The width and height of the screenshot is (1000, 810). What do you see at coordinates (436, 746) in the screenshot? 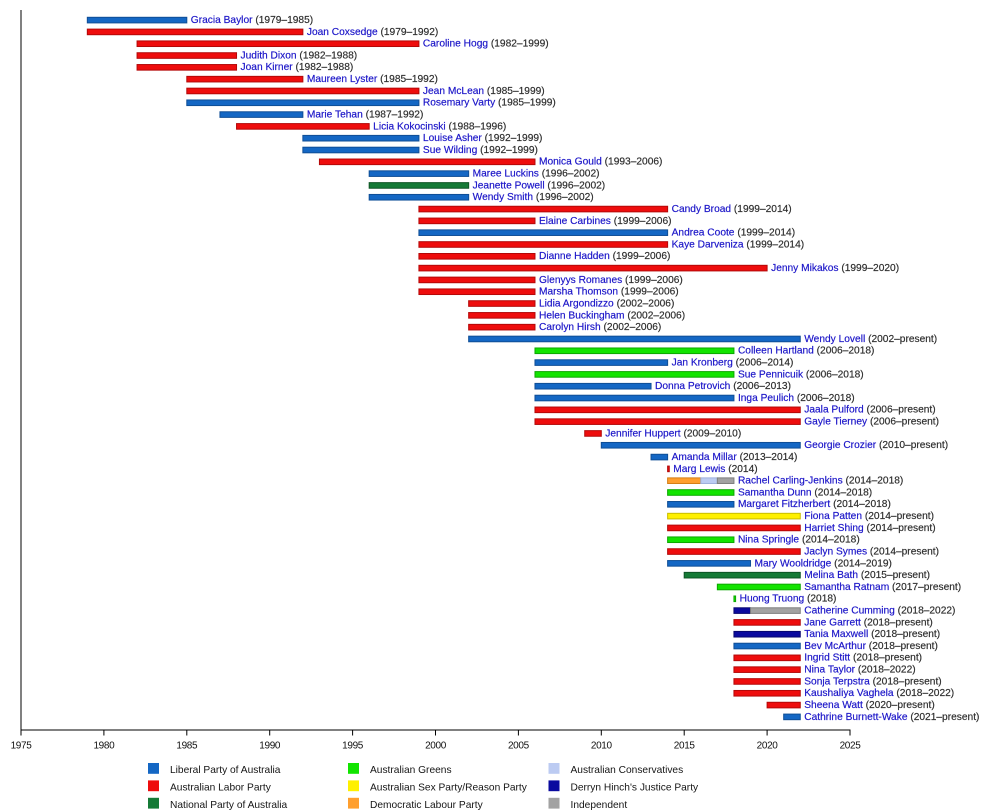
I see `svg-text: 2000` at bounding box center [436, 746].